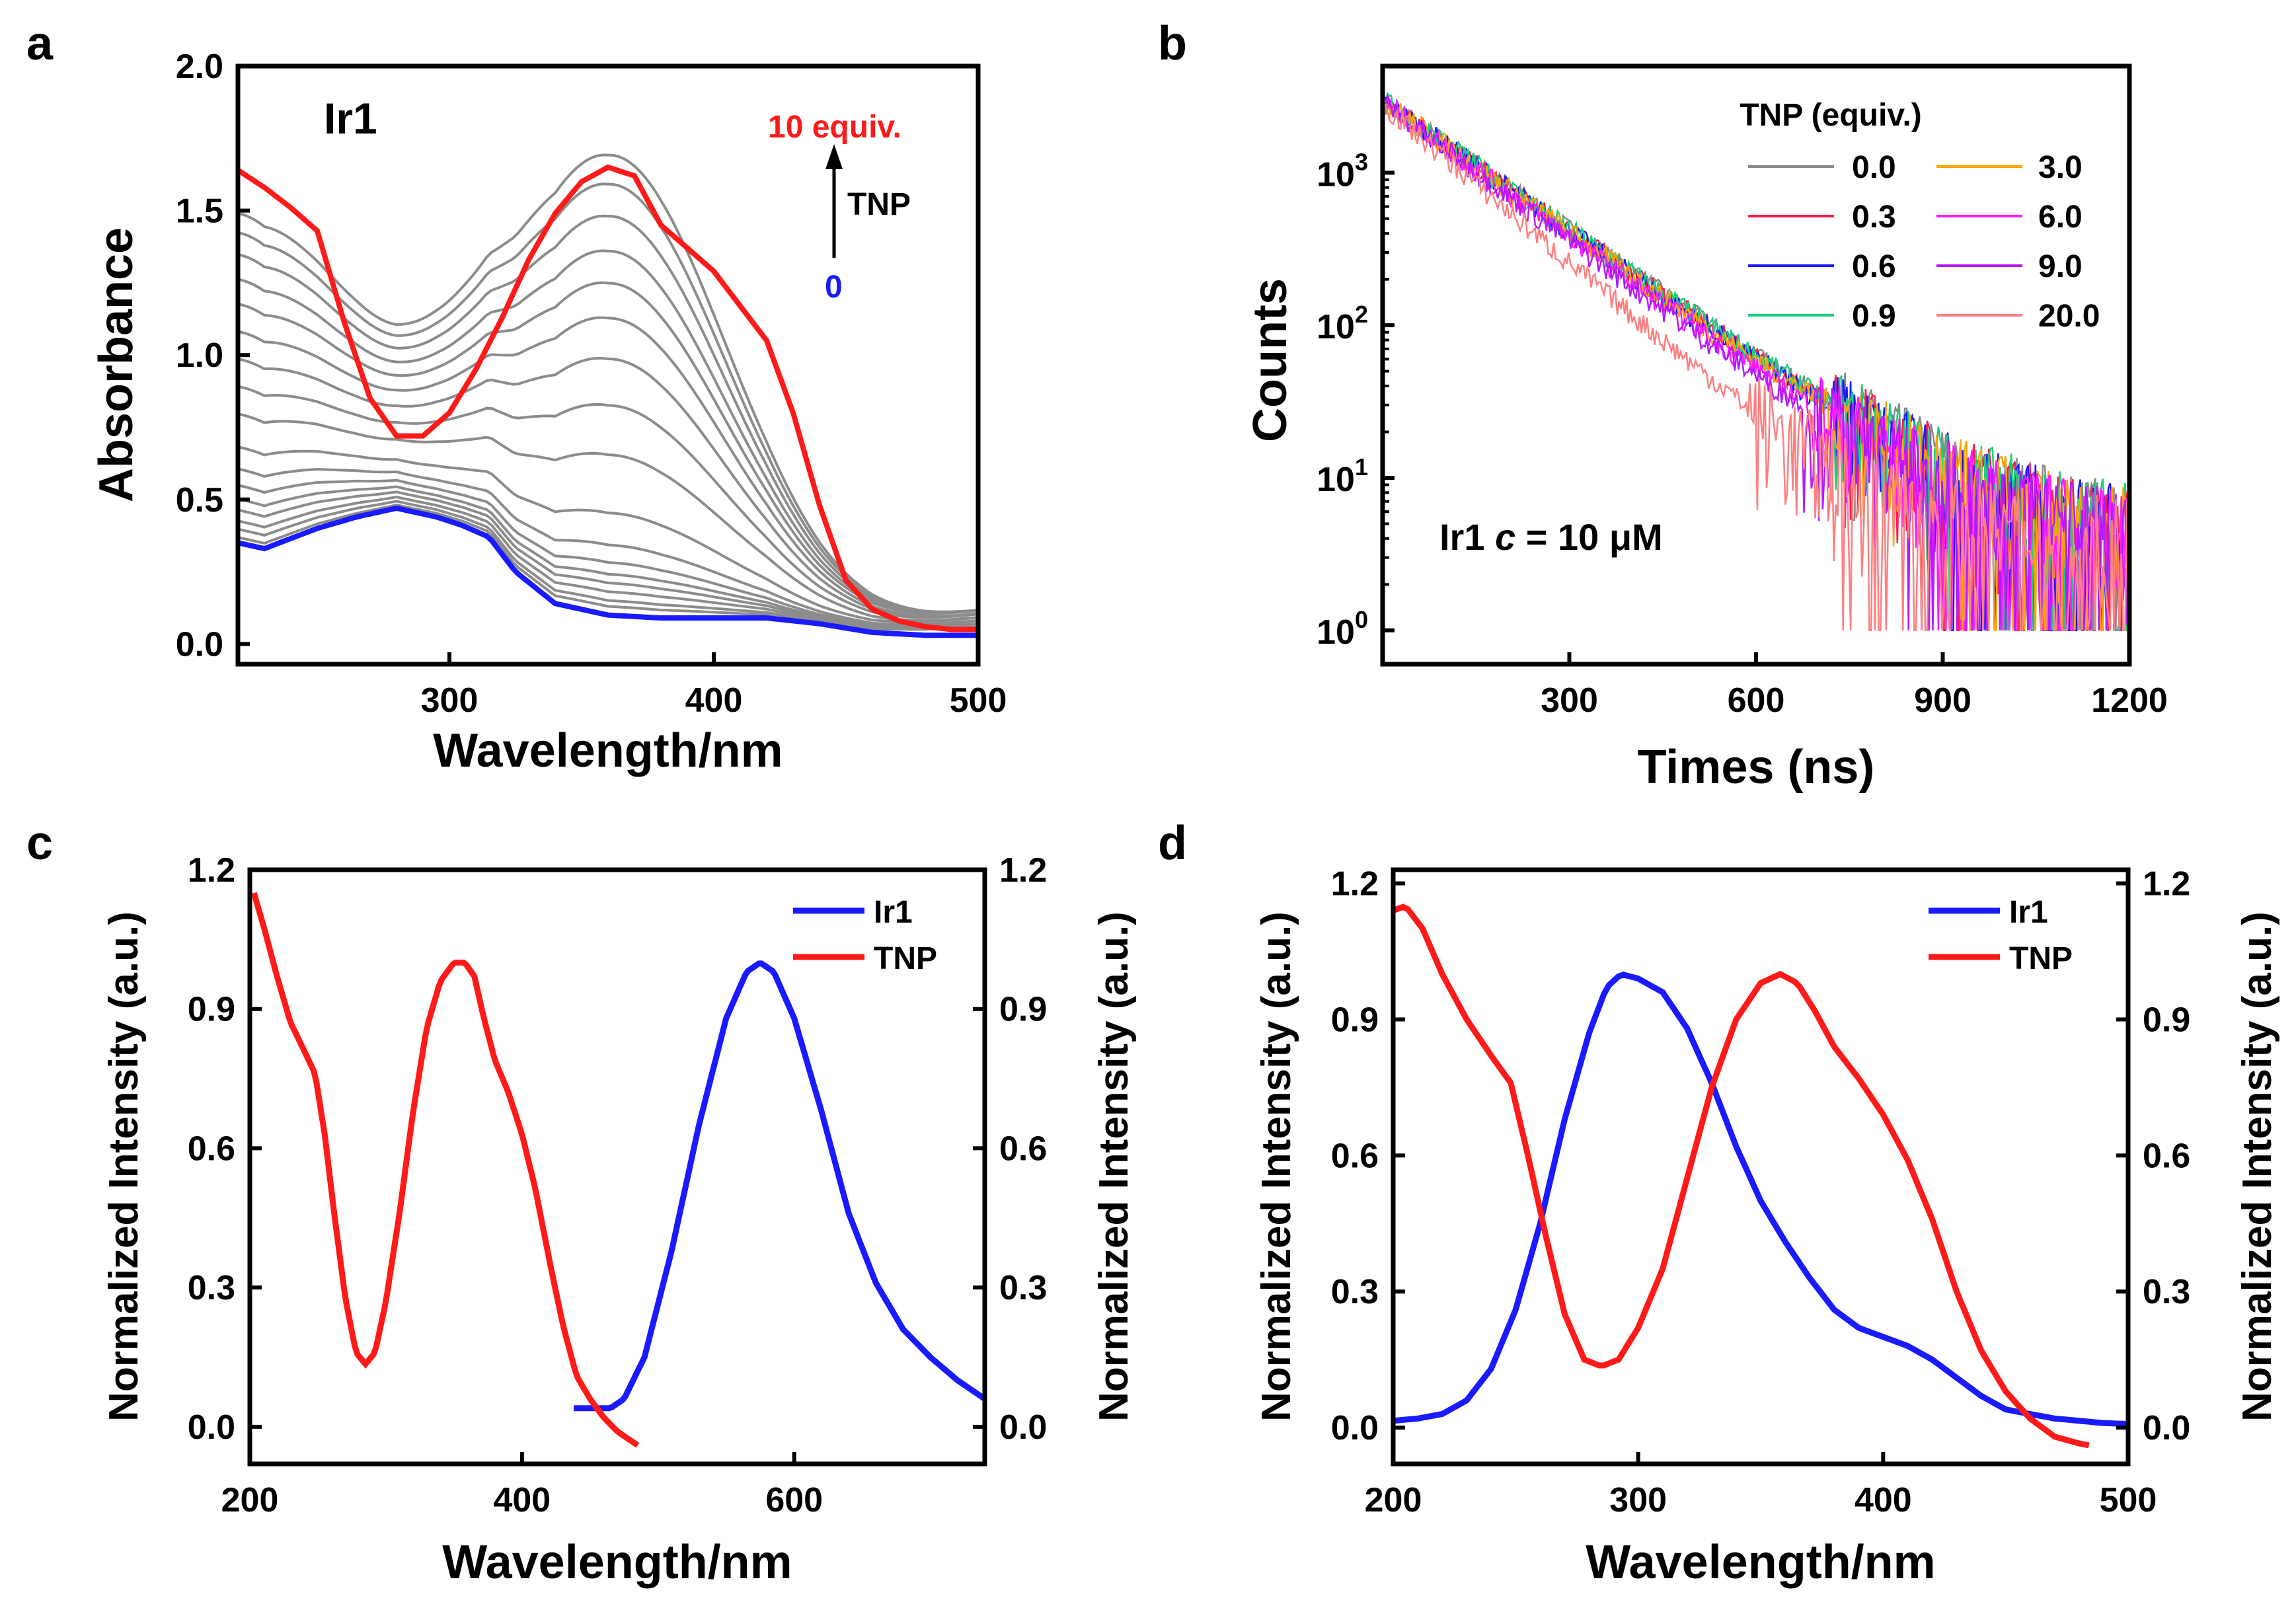 This screenshot has width=2296, height=1604. Describe the element at coordinates (1761, 1562) in the screenshot. I see `panel-d-x-label: Wavelength/nm` at that location.